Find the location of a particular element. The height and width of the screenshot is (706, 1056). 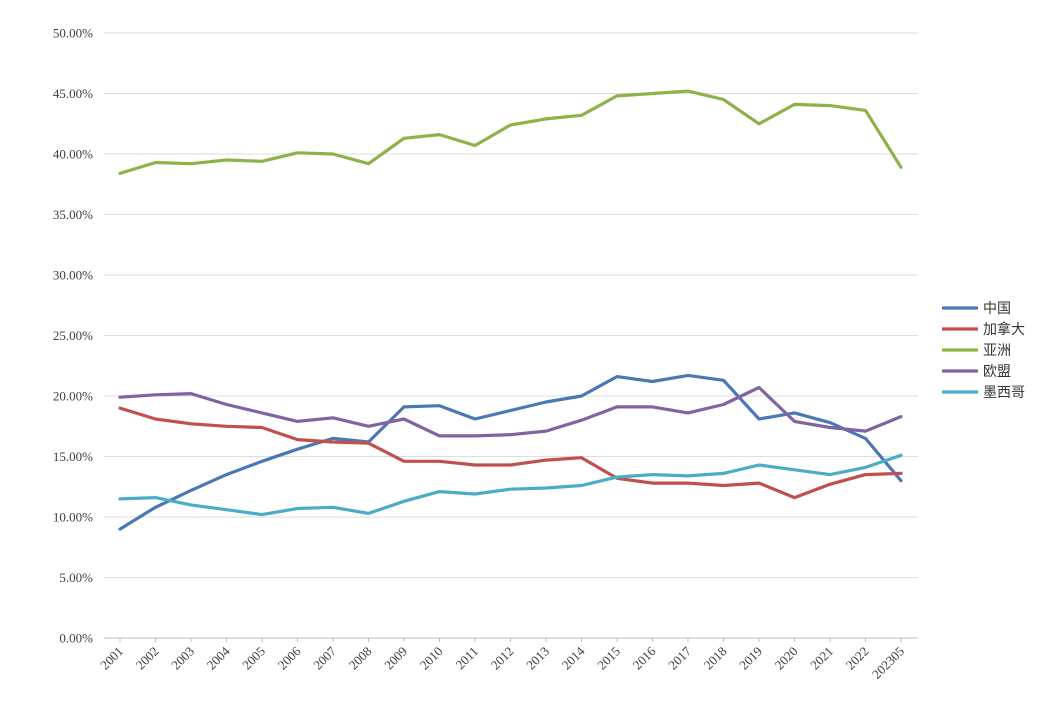

y-tick-label: 0.00% is located at coordinates (76, 638).